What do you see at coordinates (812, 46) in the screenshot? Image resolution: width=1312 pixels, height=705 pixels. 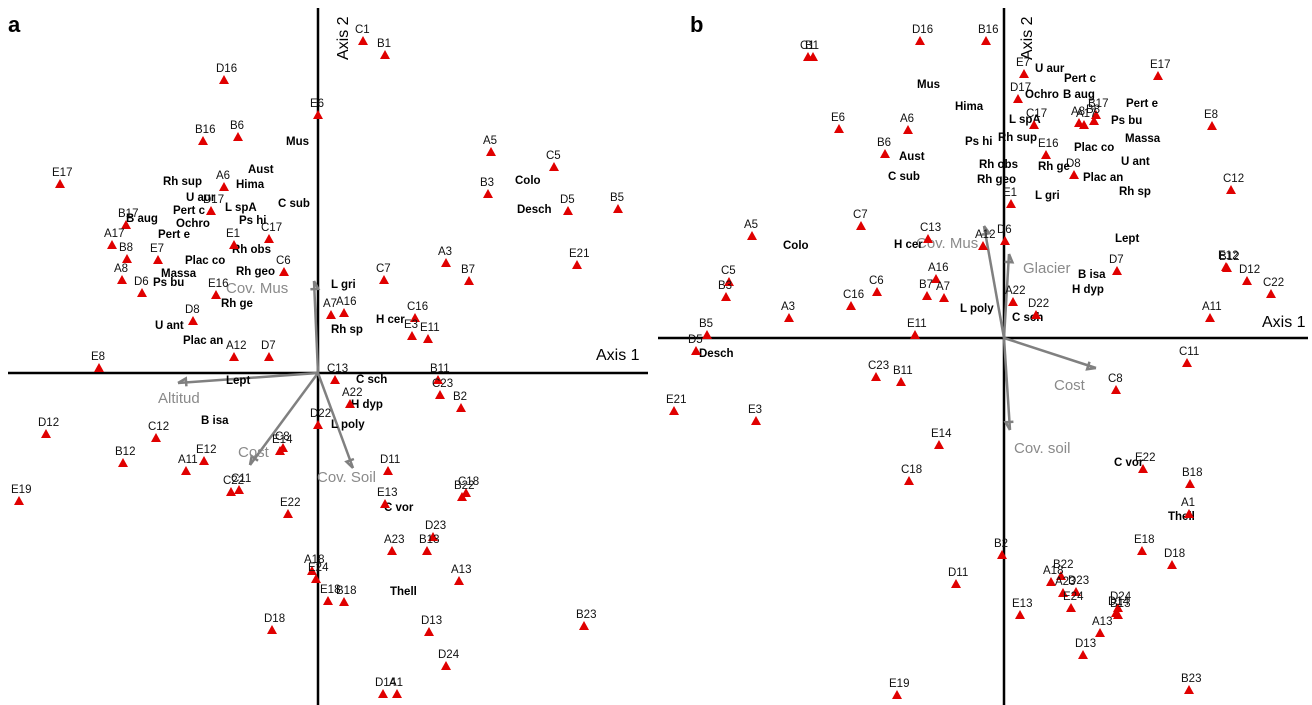 I see `site-label: B1` at bounding box center [812, 46].